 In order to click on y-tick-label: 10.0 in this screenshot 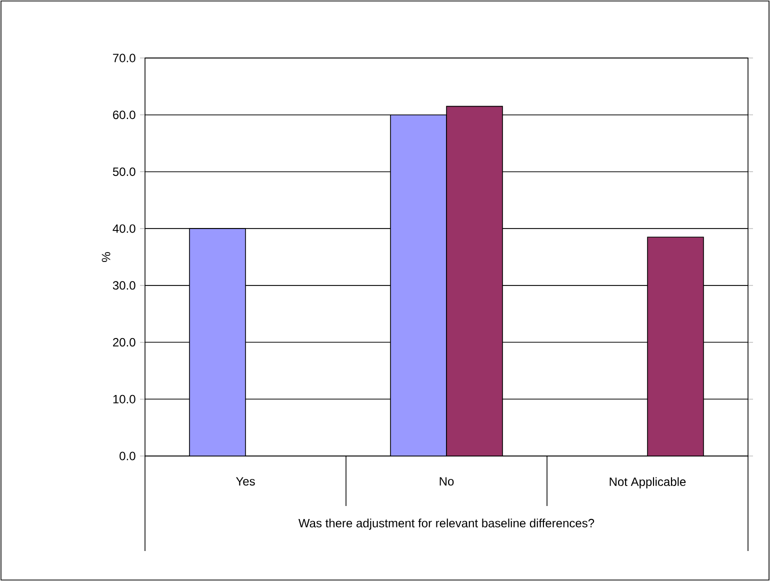, I will do `click(124, 399)`.